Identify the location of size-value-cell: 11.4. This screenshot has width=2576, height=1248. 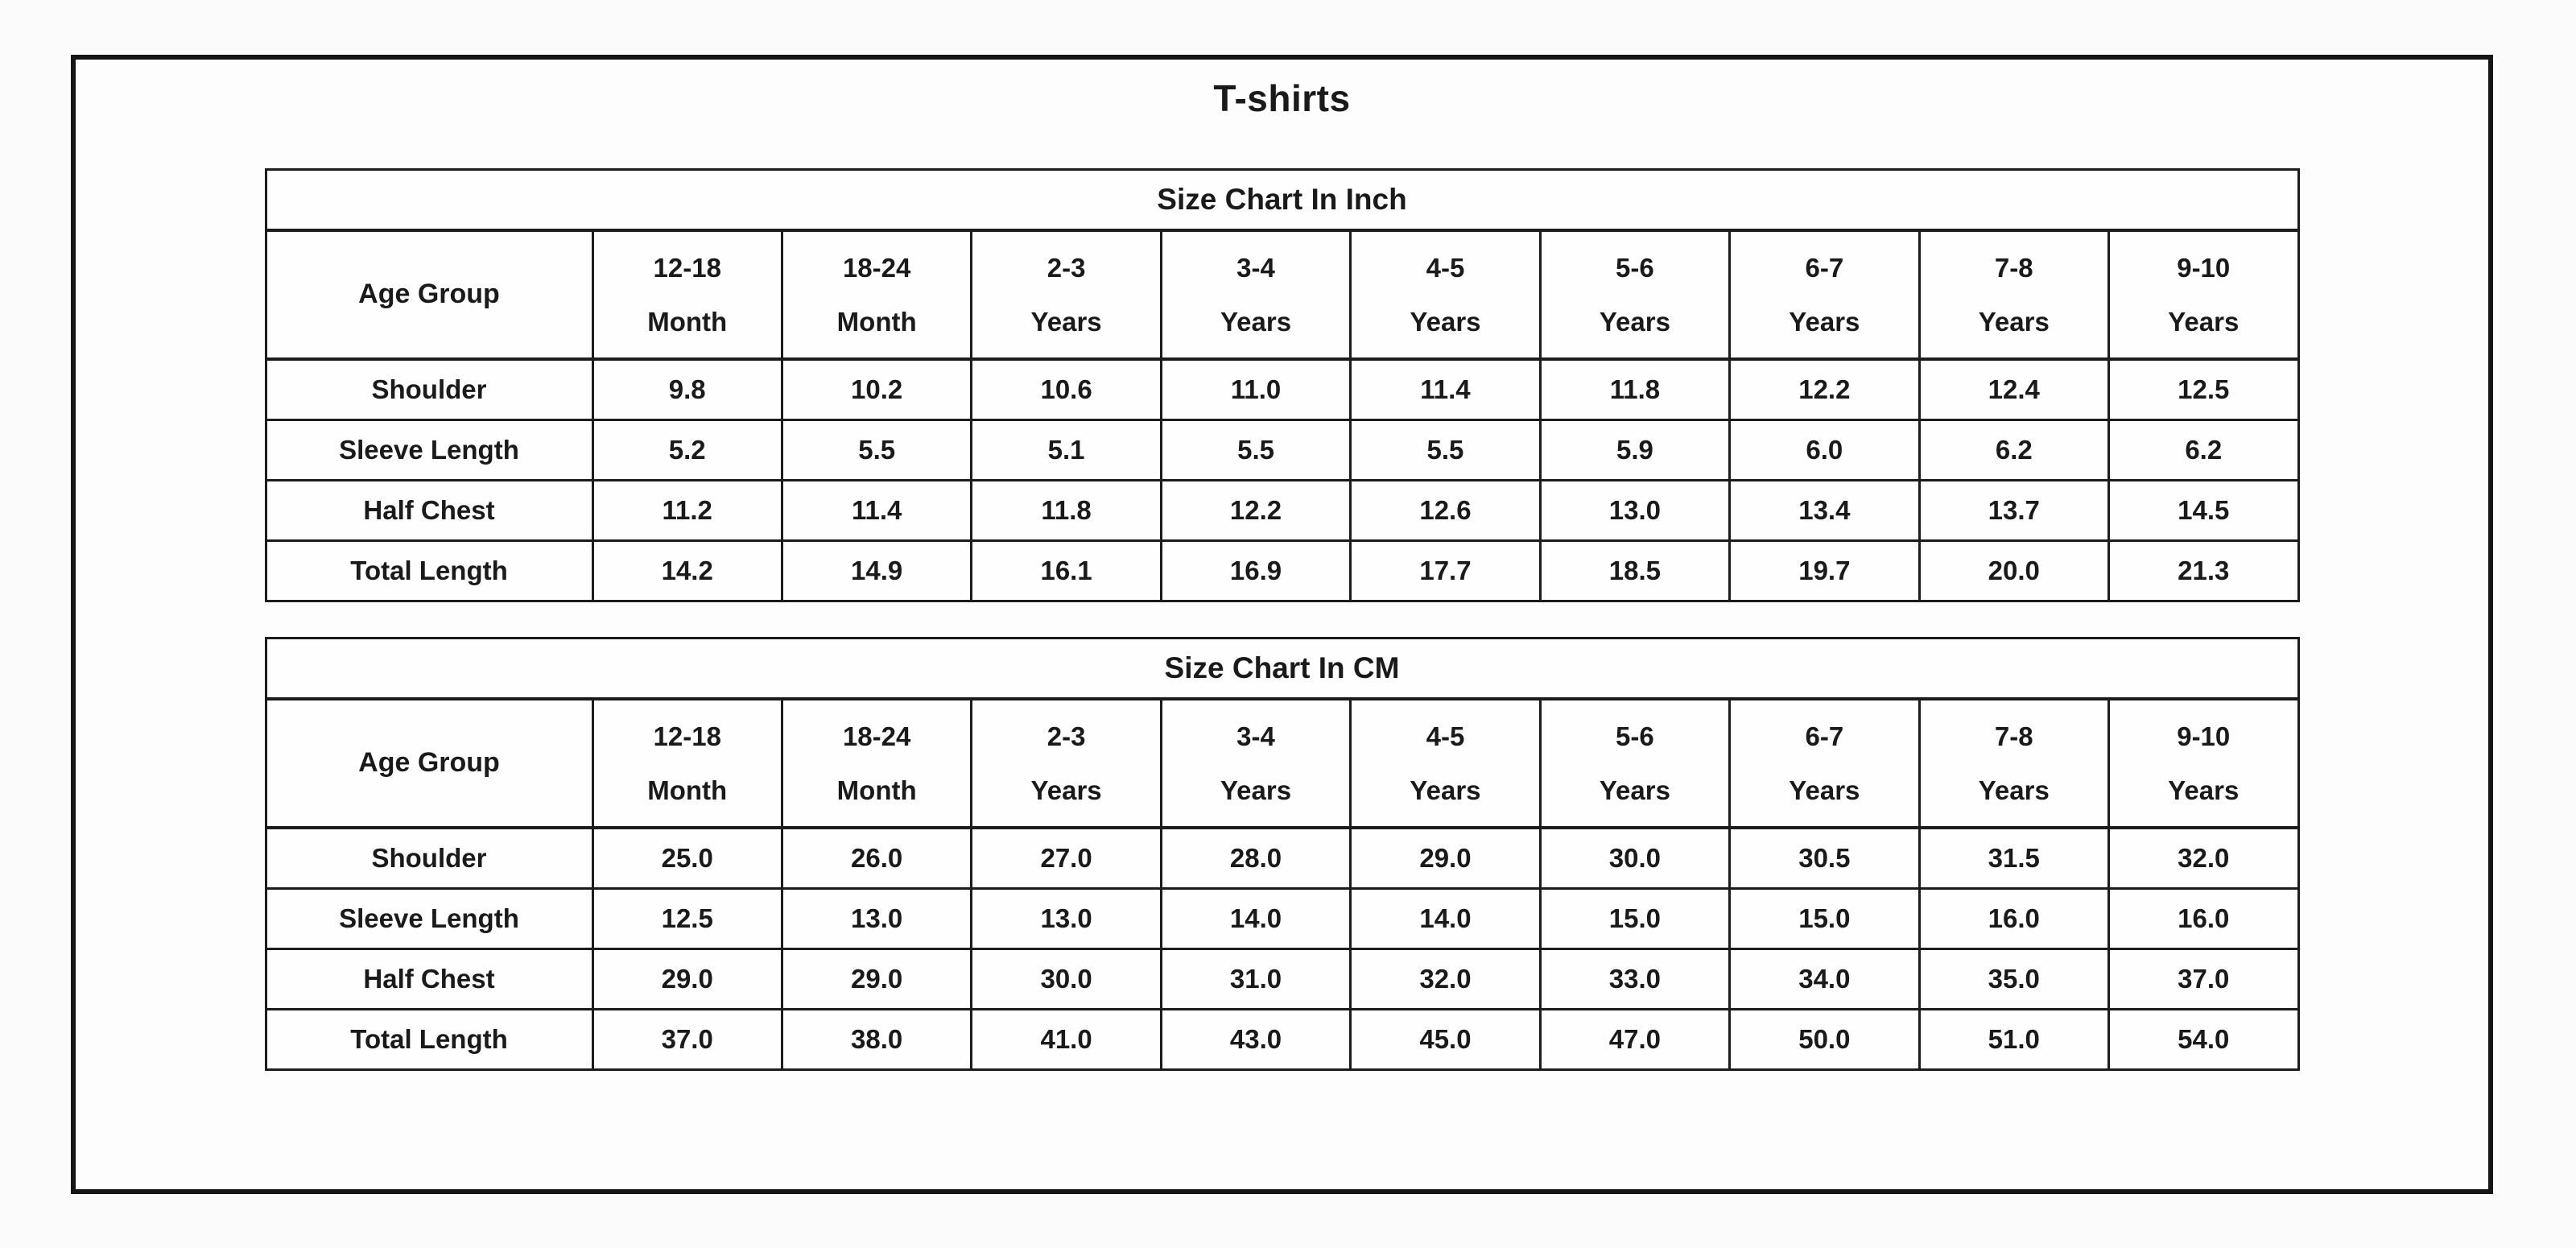
(1445, 389).